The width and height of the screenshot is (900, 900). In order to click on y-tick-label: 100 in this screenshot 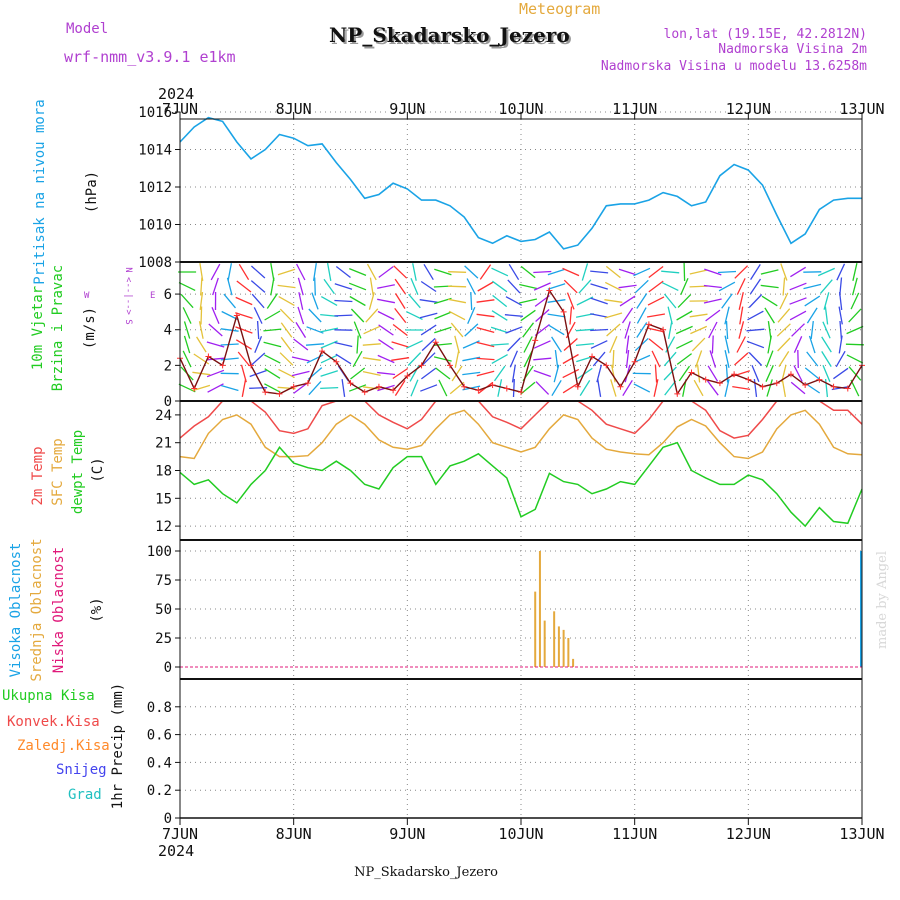, I will do `click(159, 552)`.